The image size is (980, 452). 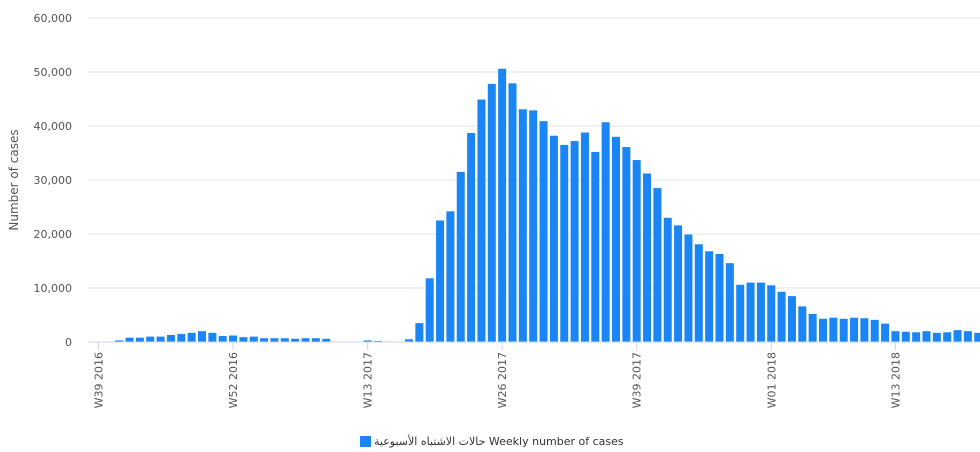 I want to click on y-axis-ticks: 0 10,000 20,000 30,000 40,000 50,000 60,000, so click(x=53, y=180).